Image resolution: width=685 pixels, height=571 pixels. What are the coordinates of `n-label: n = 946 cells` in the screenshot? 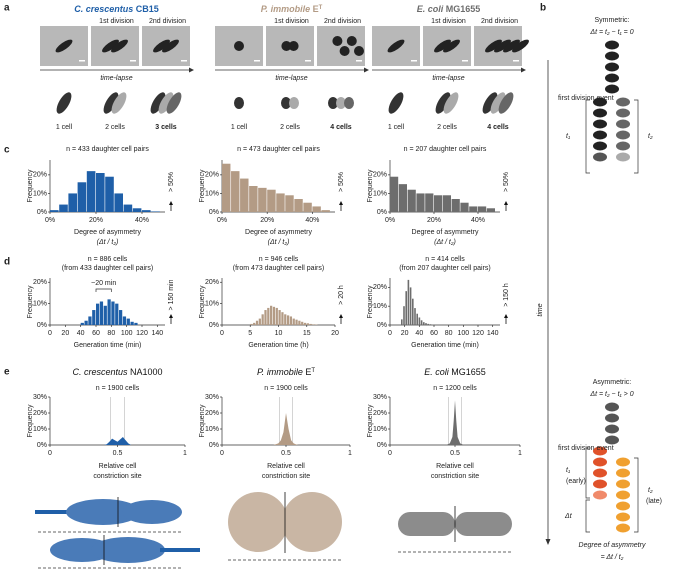 It's located at (279, 259).